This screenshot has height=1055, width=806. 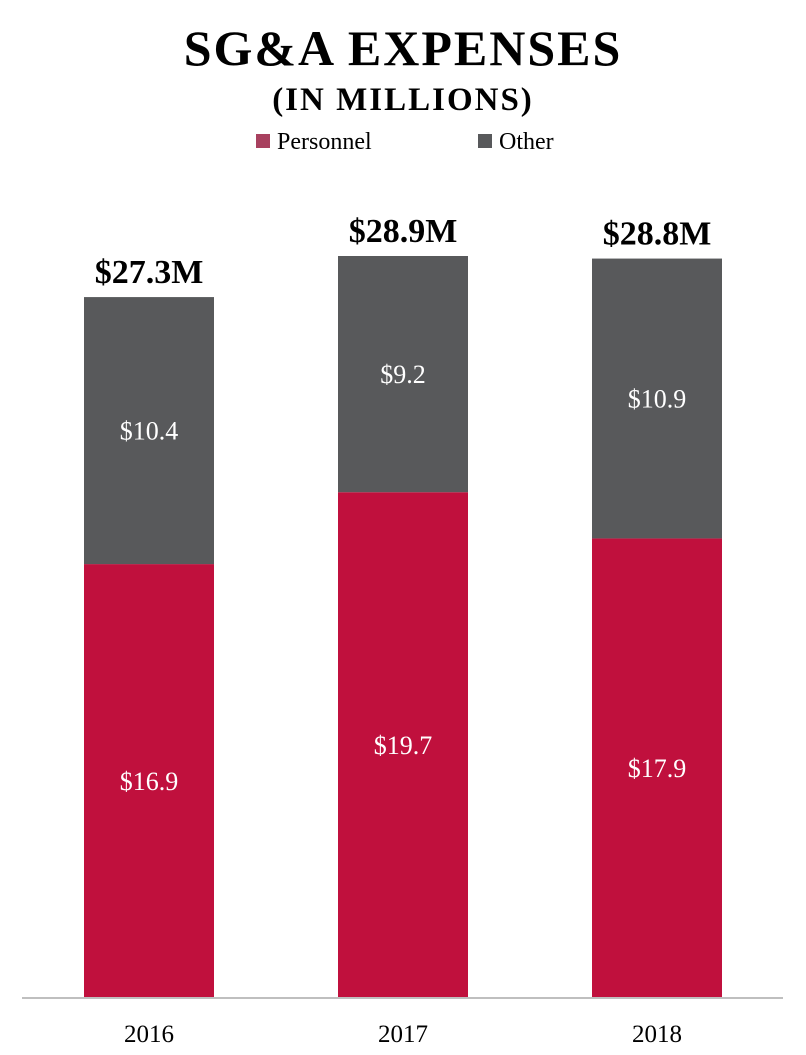 I want to click on bar-other-2017, so click(x=403, y=374).